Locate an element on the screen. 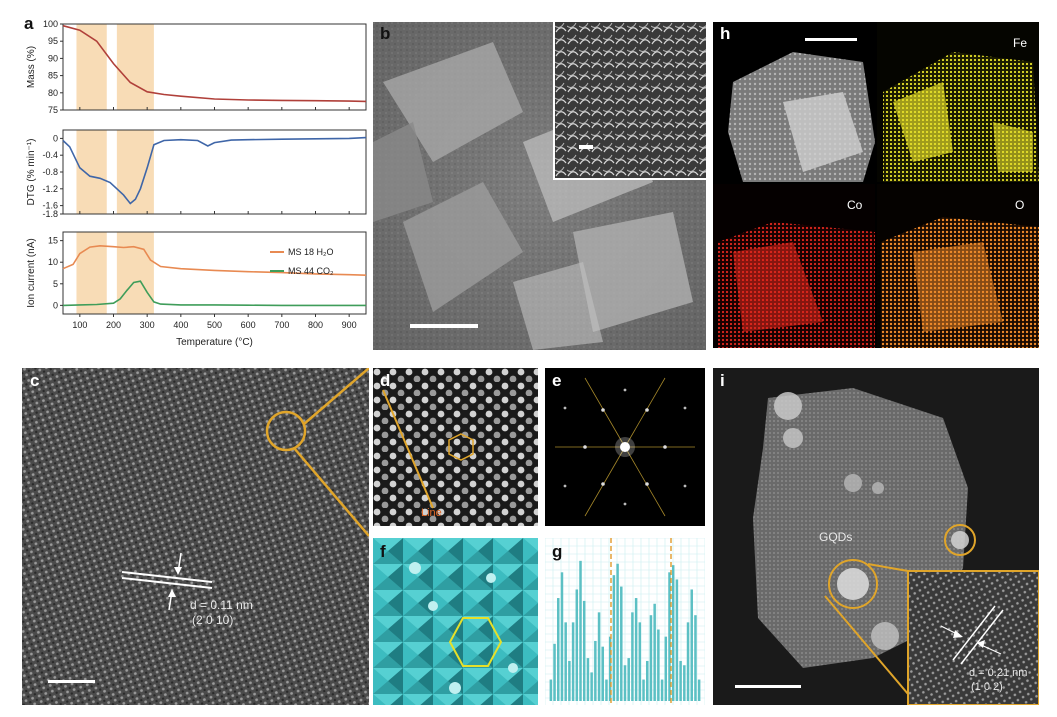 Image resolution: width=1057 pixels, height=717 pixels. inset-nanosheet-texture is located at coordinates (630, 100).